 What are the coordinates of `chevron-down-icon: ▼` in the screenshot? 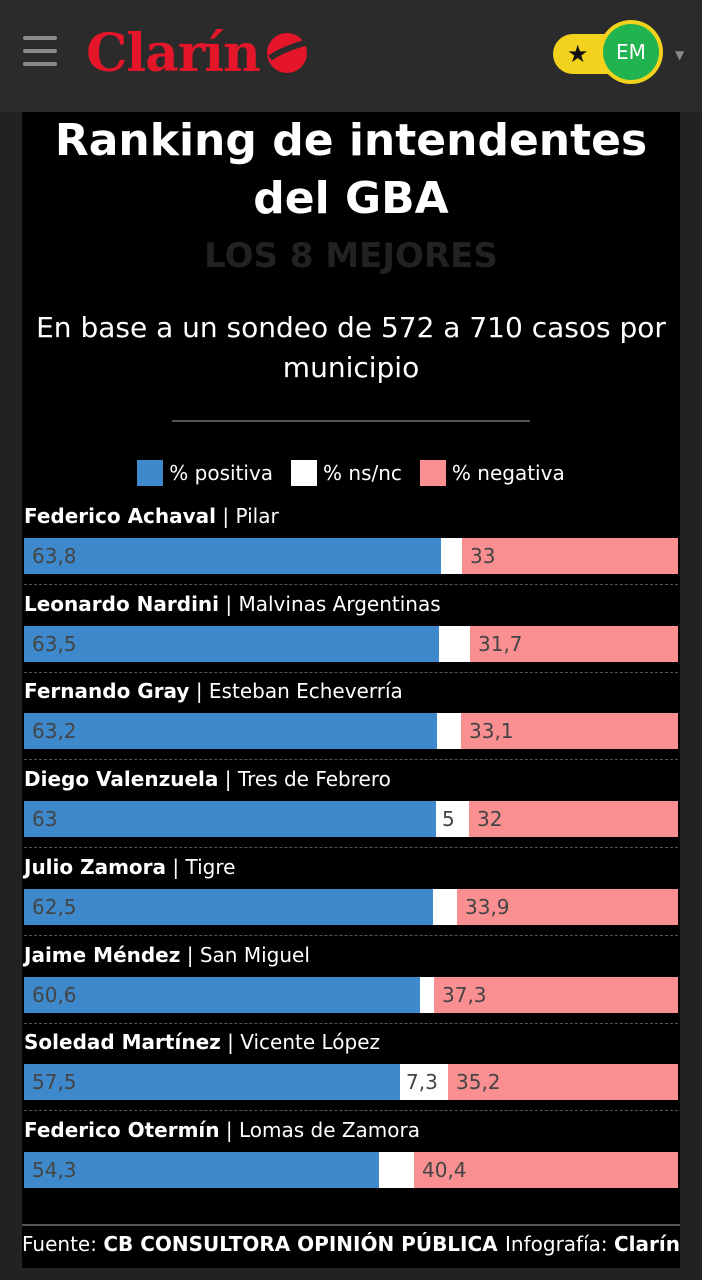 It's located at (680, 55).